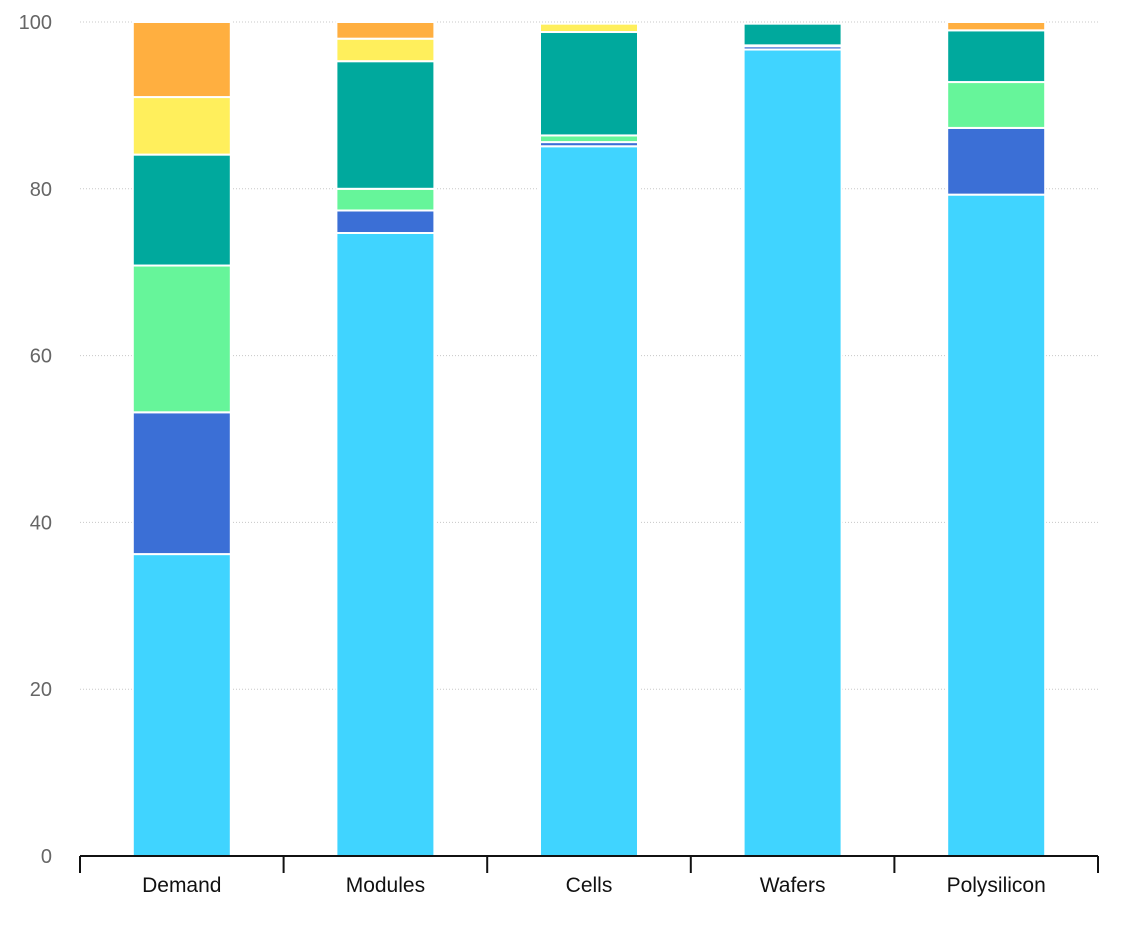  What do you see at coordinates (46, 857) in the screenshot?
I see `y-tick-label-0: 0` at bounding box center [46, 857].